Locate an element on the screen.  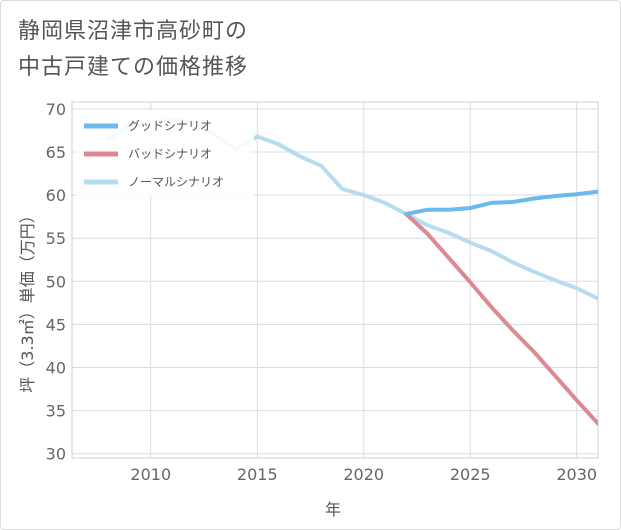
y-tick-label: 65 is located at coordinates (56, 152).